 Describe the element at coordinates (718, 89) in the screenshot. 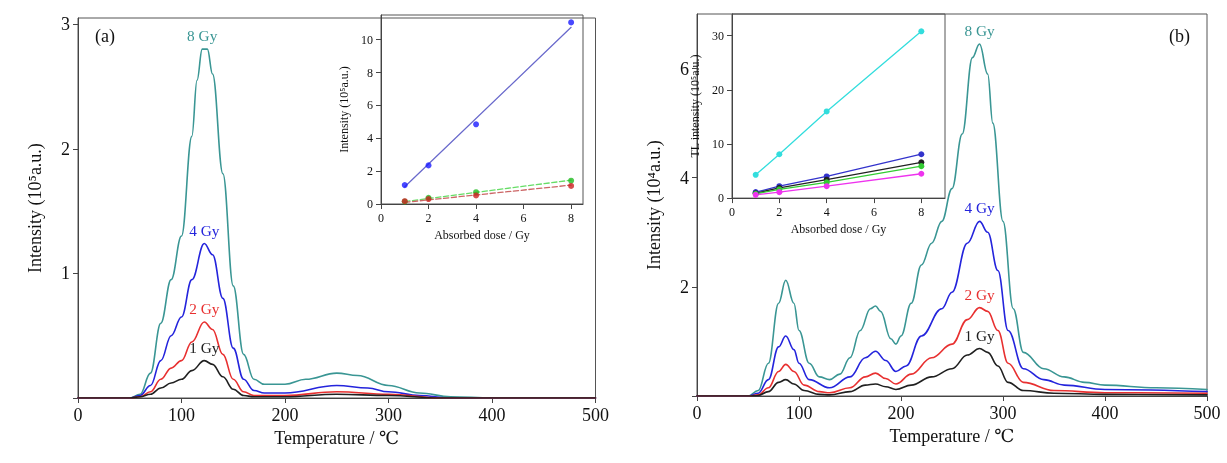

I see `y-tick-label: 20` at that location.